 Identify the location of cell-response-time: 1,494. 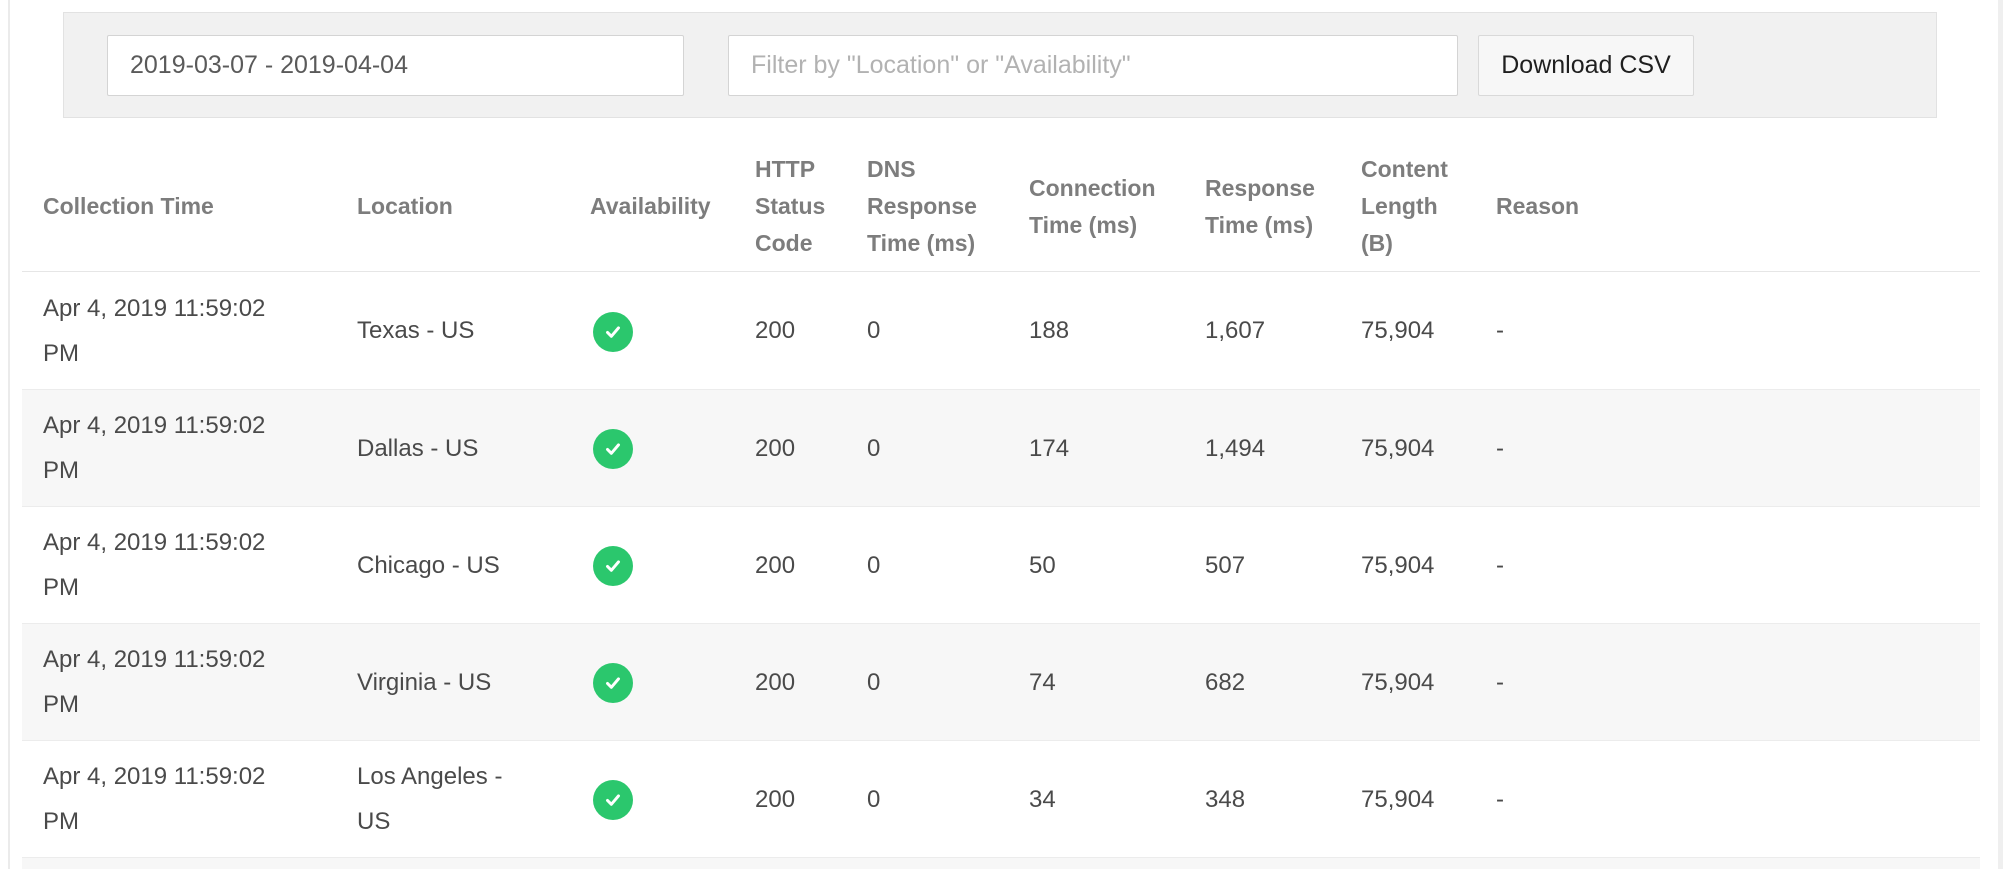
(1235, 448).